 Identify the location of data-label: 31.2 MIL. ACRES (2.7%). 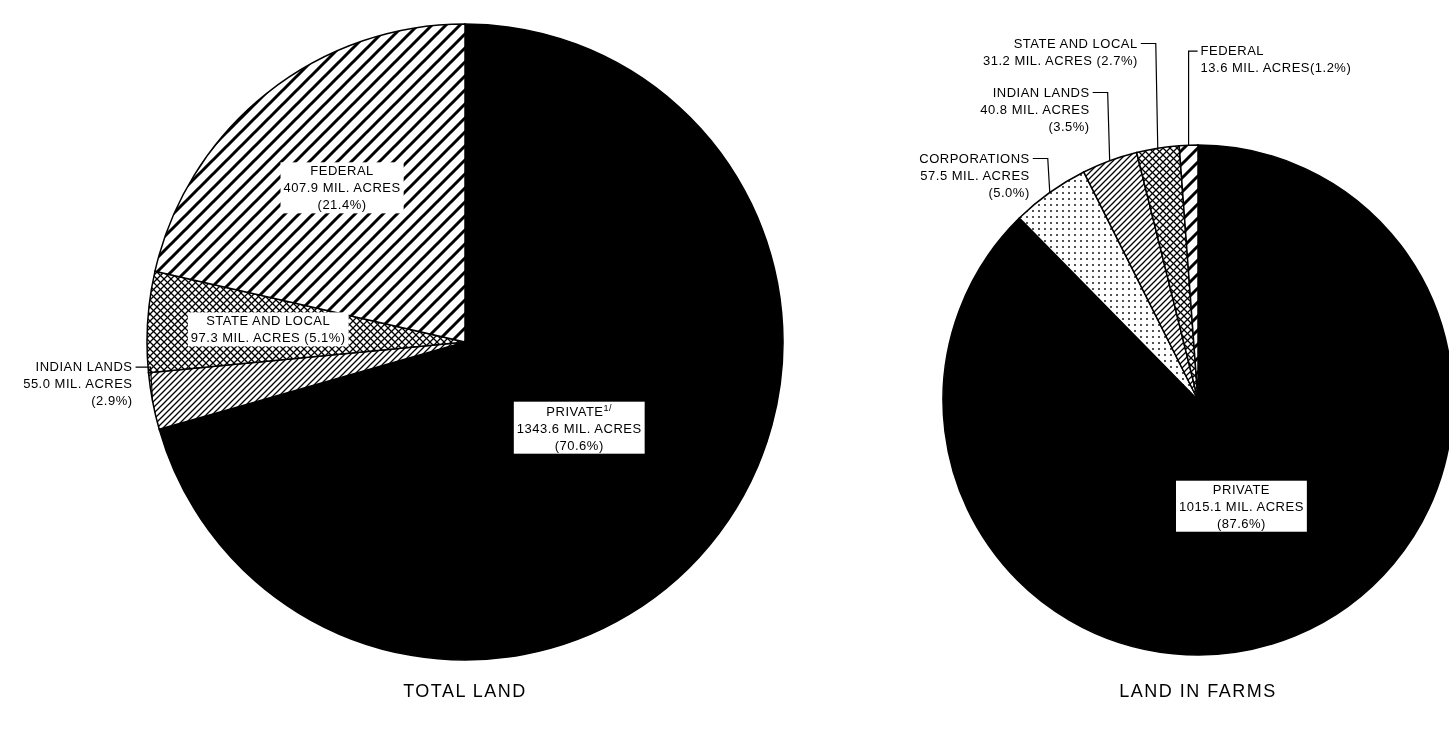
(1060, 60).